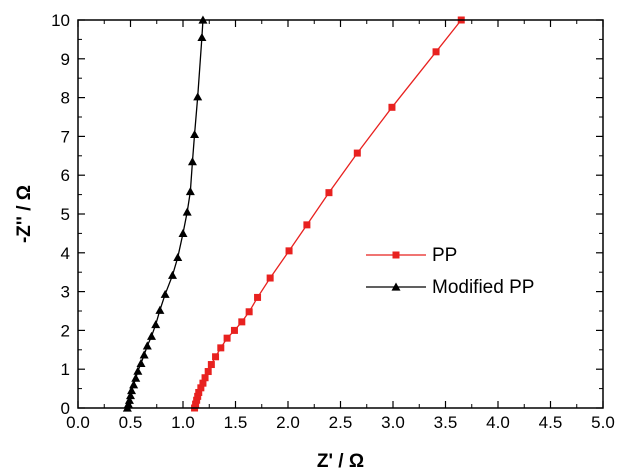  What do you see at coordinates (603, 422) in the screenshot?
I see `x-tick-label: 5.0` at bounding box center [603, 422].